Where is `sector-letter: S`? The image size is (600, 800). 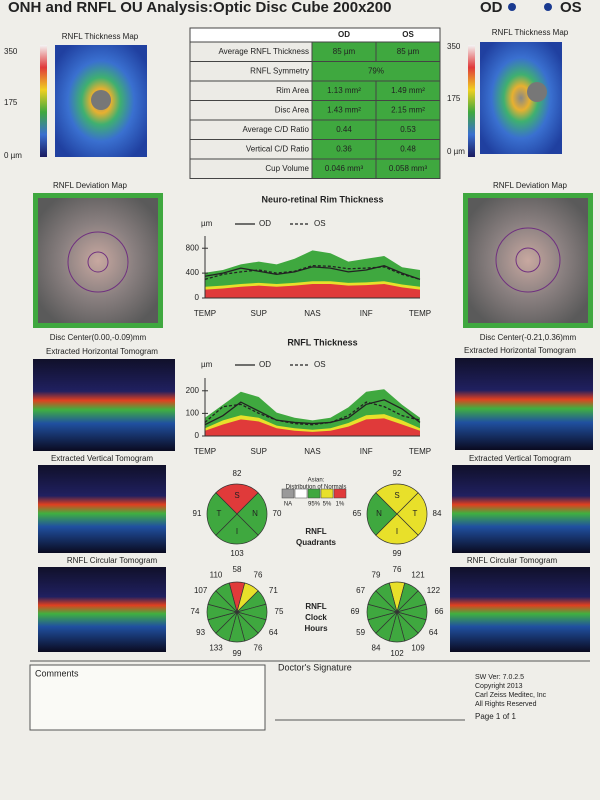 sector-letter: S is located at coordinates (236, 495).